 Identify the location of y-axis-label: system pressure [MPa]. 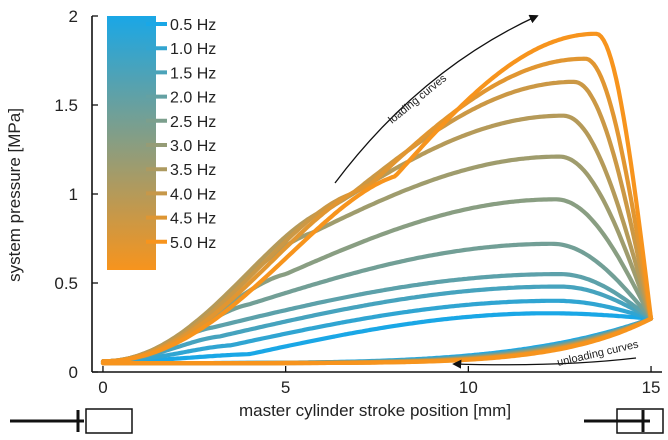
(14, 195).